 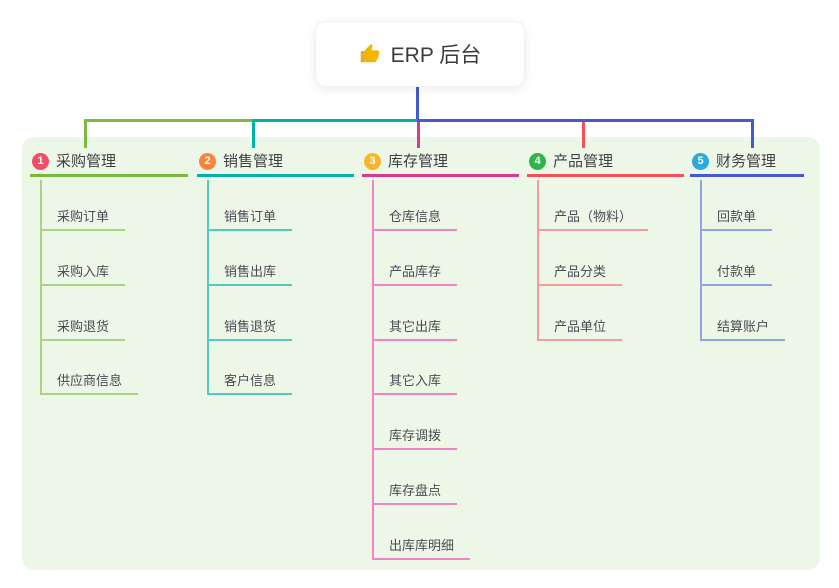 What do you see at coordinates (40, 161) in the screenshot?
I see `branch-number-badge: 1` at bounding box center [40, 161].